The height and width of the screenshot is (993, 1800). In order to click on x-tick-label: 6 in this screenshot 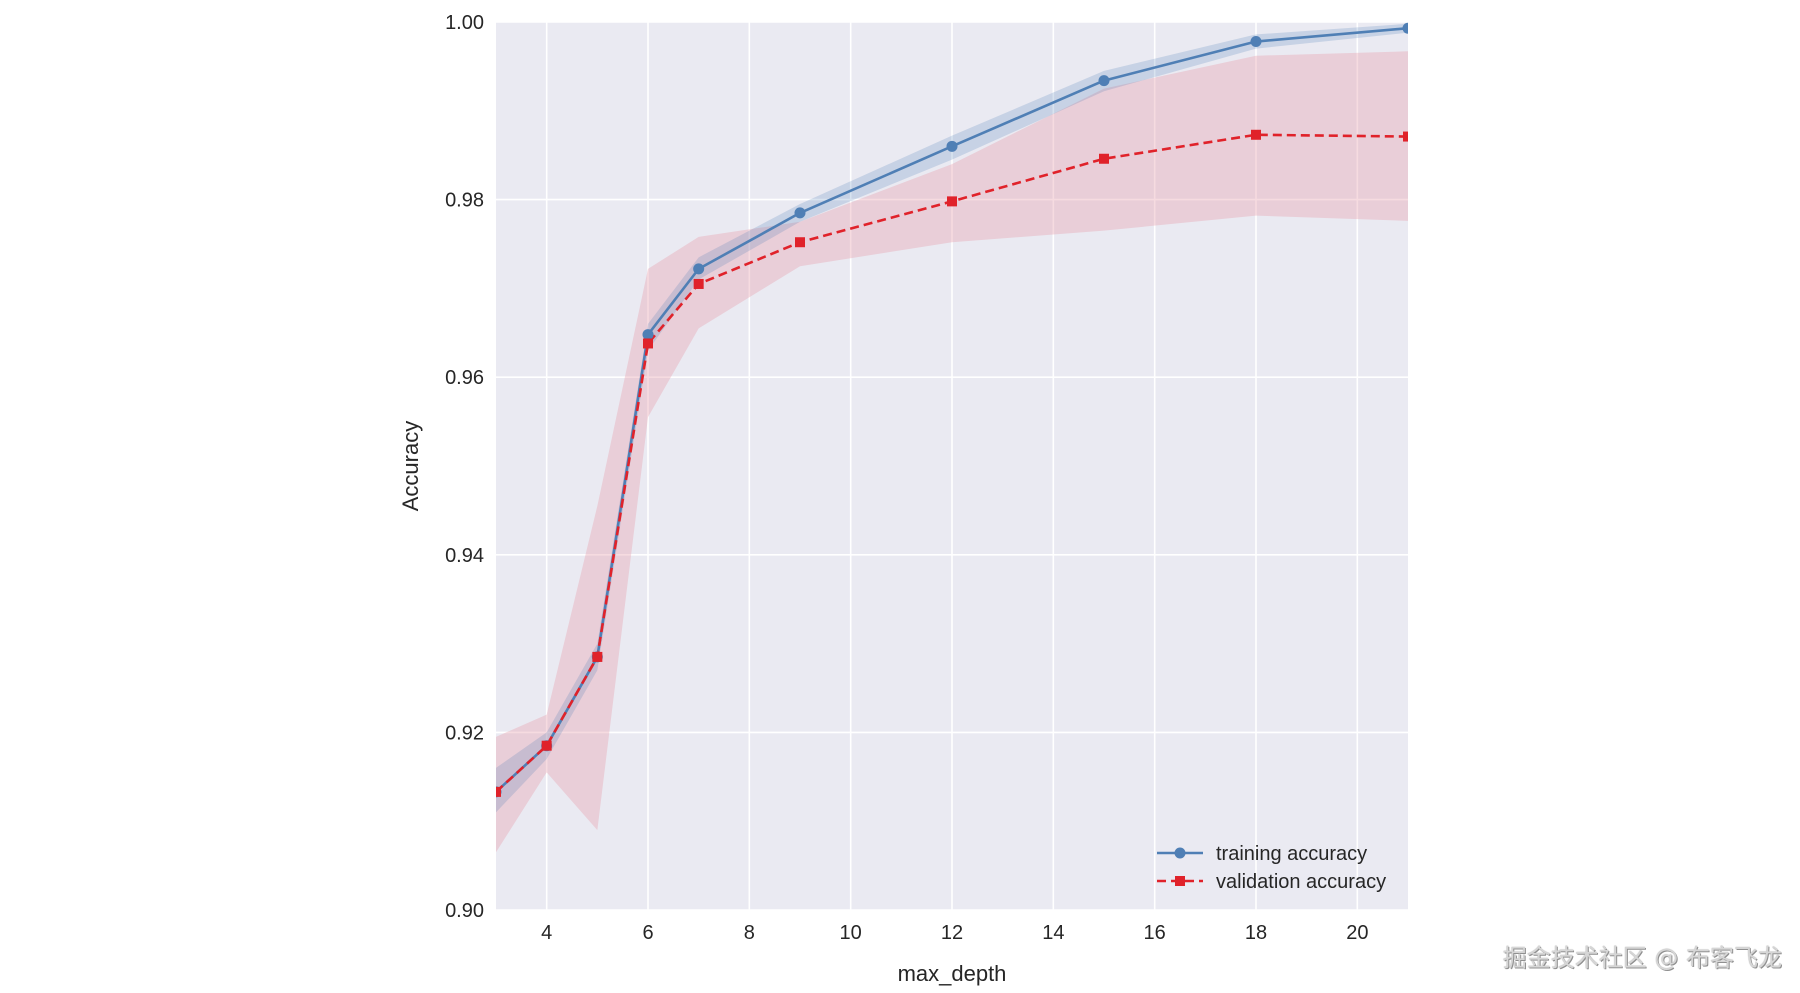, I will do `click(647, 933)`.